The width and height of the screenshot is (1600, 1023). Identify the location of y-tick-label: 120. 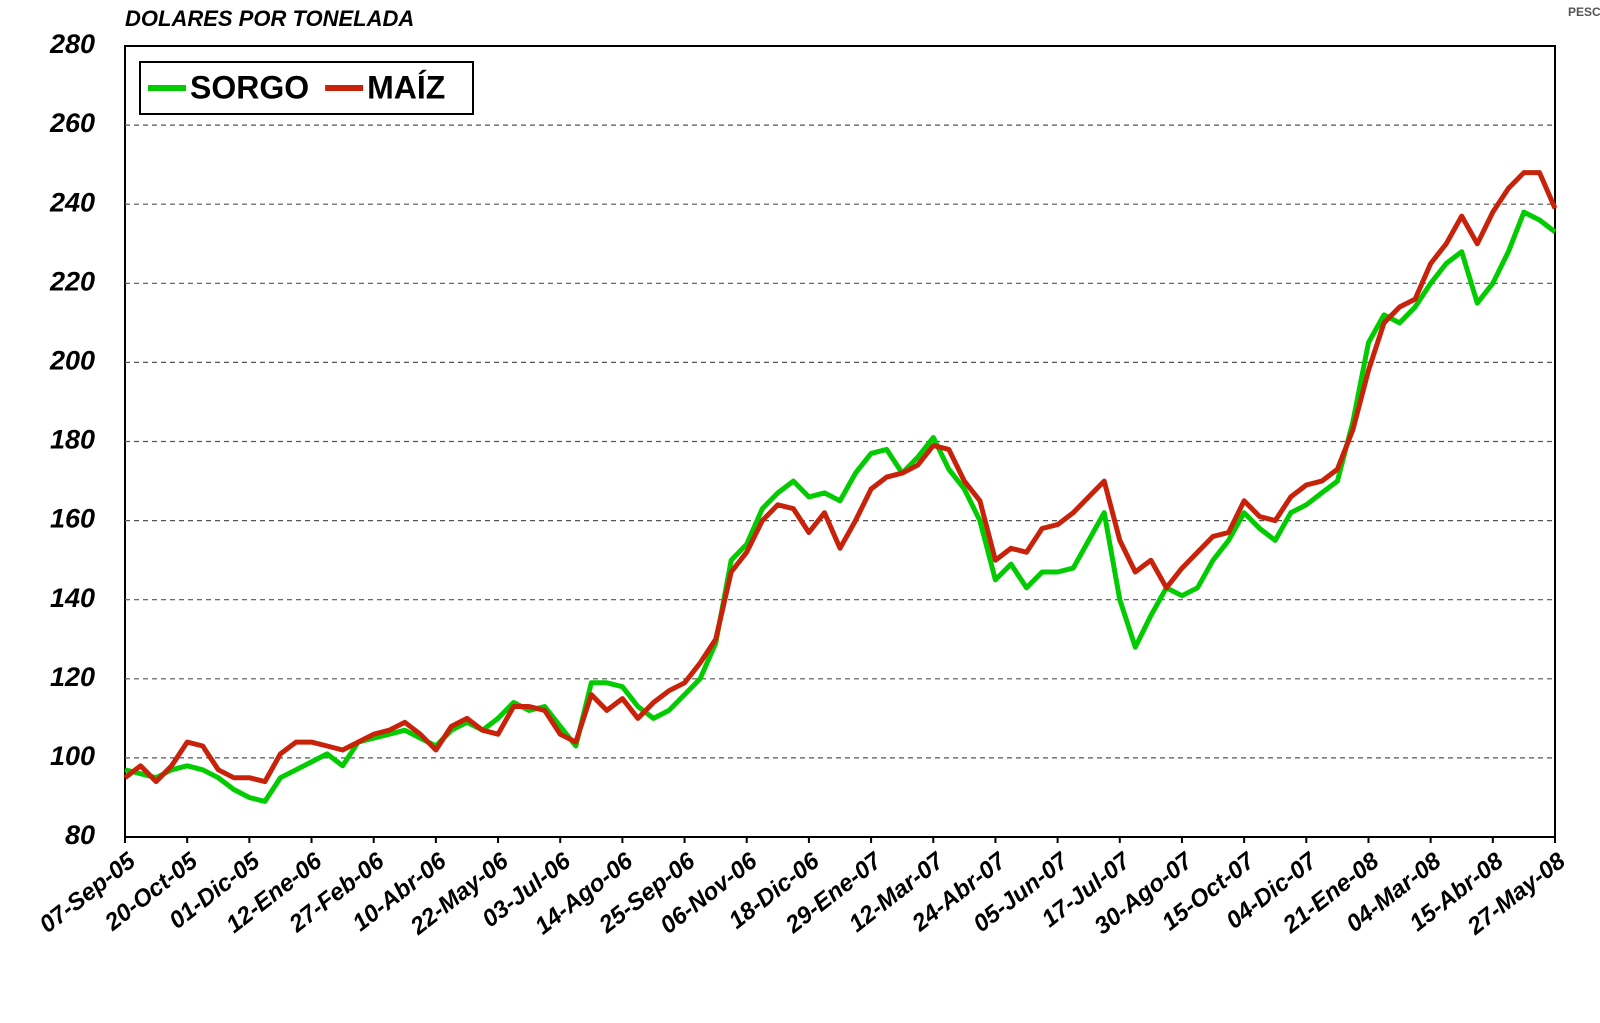
(72, 677).